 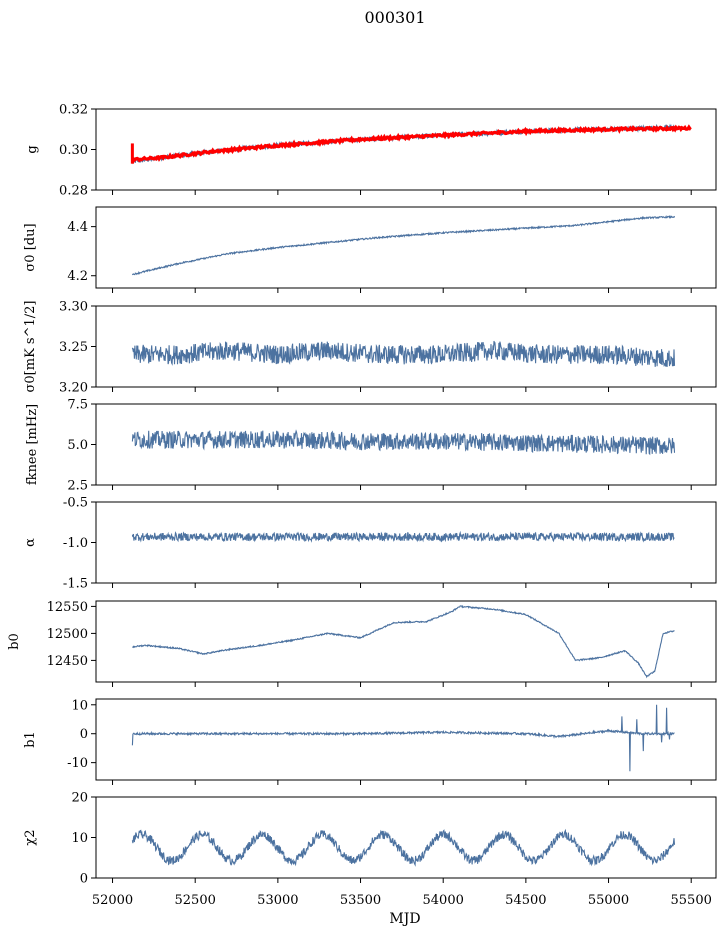 I want to click on xtick-label: 55000, so click(x=608, y=900).